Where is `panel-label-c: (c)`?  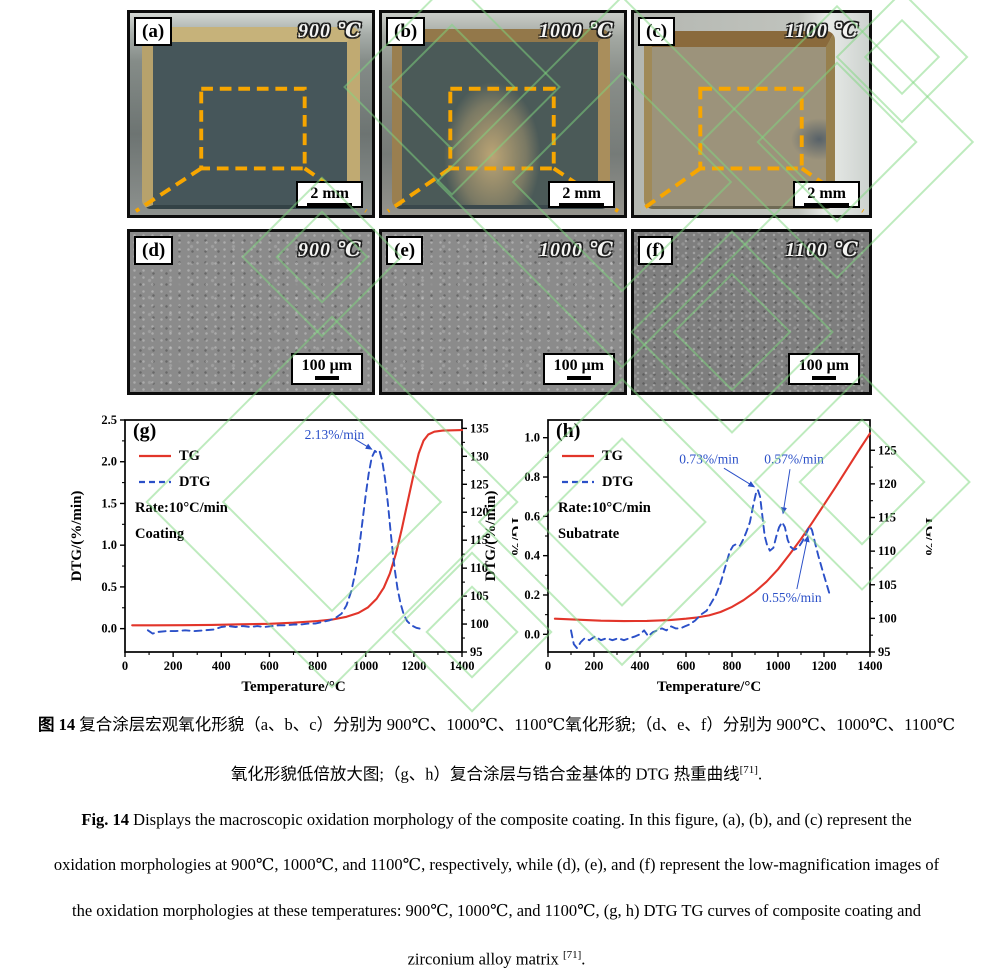 panel-label-c: (c) is located at coordinates (657, 31).